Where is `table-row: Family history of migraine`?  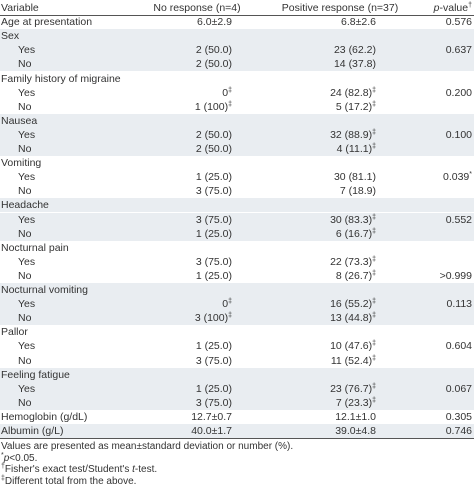 table-row: Family history of migraine is located at coordinates (237, 79).